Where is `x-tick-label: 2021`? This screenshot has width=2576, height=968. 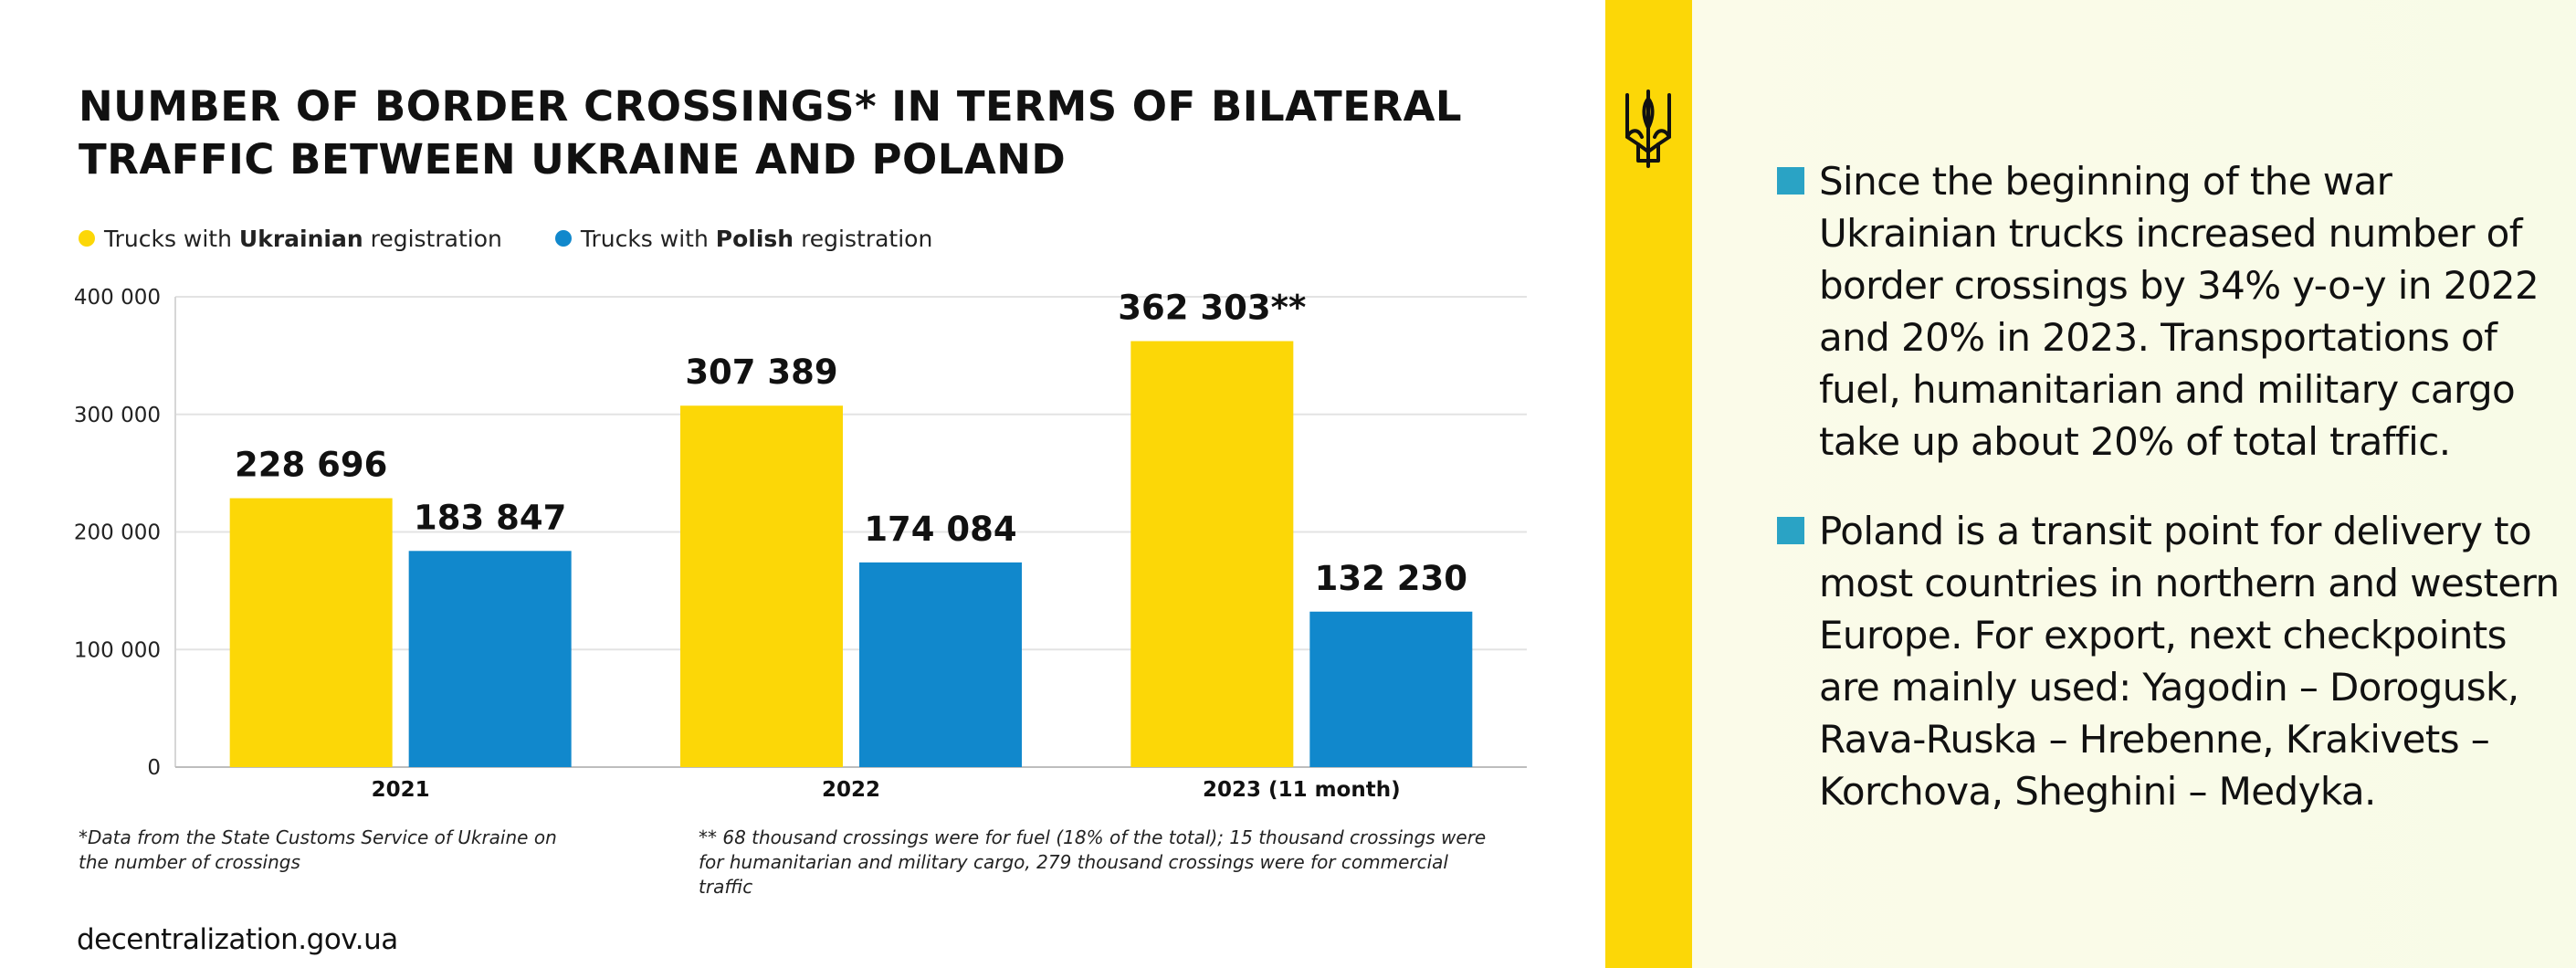 x-tick-label: 2021 is located at coordinates (401, 790).